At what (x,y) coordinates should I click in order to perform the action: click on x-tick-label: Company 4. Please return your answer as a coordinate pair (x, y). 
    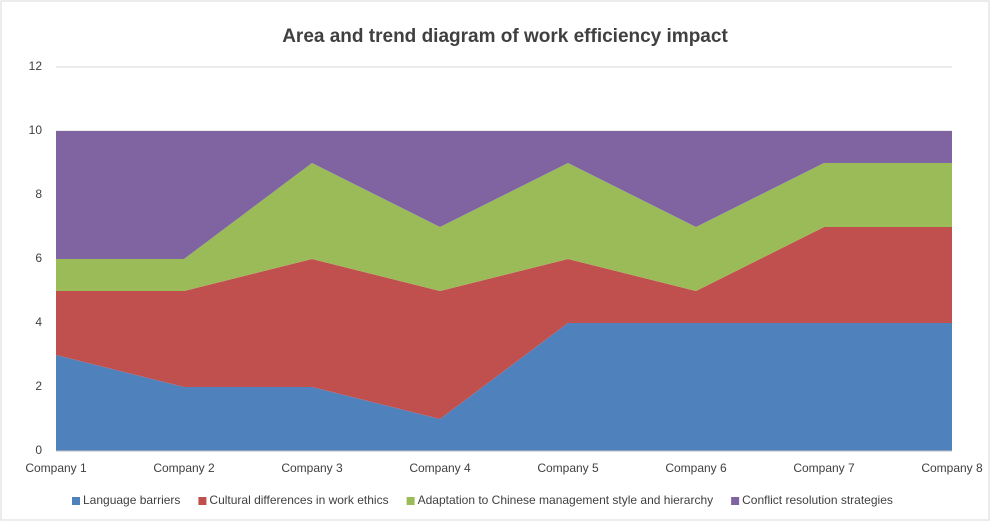
    Looking at the image, I should click on (440, 468).